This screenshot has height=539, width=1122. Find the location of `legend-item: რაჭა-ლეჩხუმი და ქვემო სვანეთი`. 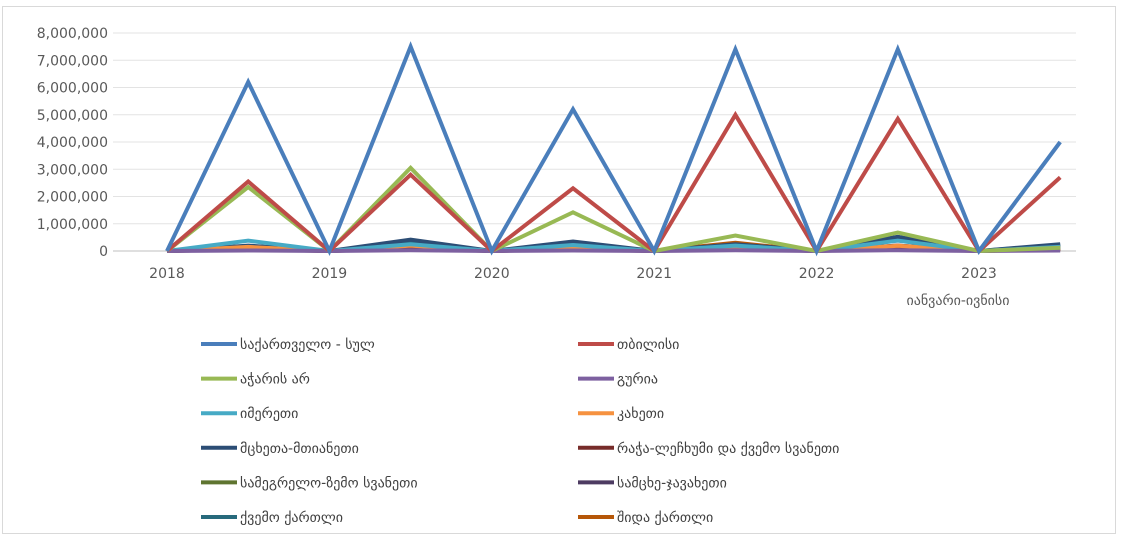

legend-item: რაჭა-ლეჩხუმი და ქვემო სვანეთი is located at coordinates (708, 448).